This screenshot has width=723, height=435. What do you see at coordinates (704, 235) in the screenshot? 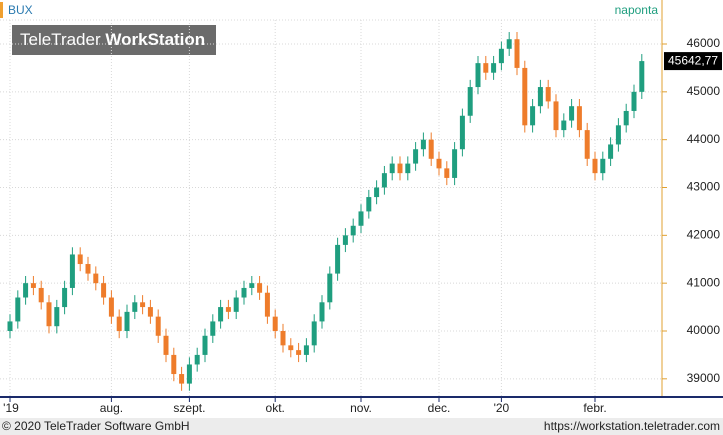
I see `y-tick-label: 42000` at bounding box center [704, 235].